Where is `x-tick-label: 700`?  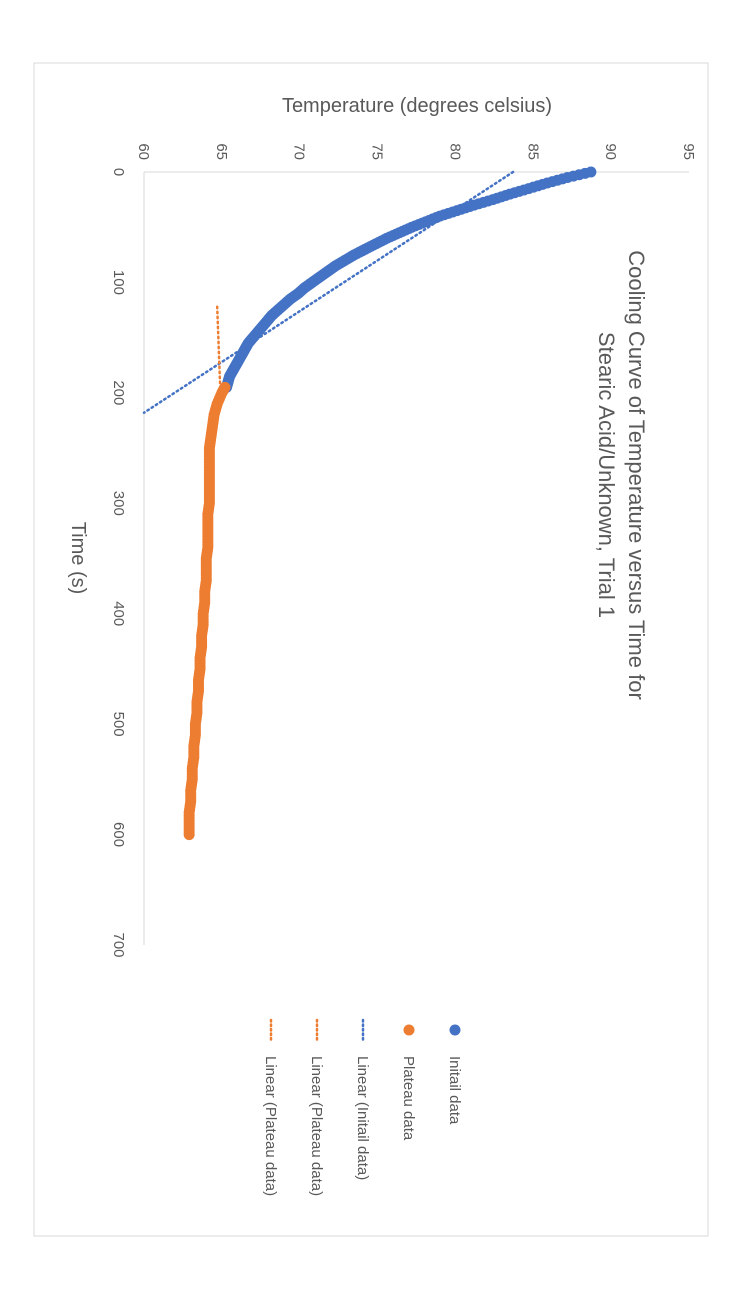
x-tick-label: 700 is located at coordinates (118, 944).